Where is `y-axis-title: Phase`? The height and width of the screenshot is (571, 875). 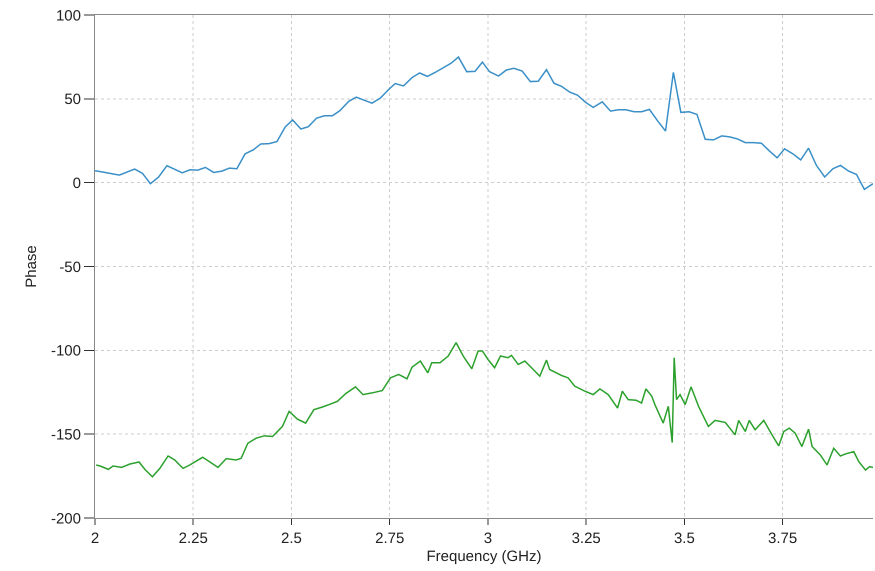 y-axis-title: Phase is located at coordinates (31, 266).